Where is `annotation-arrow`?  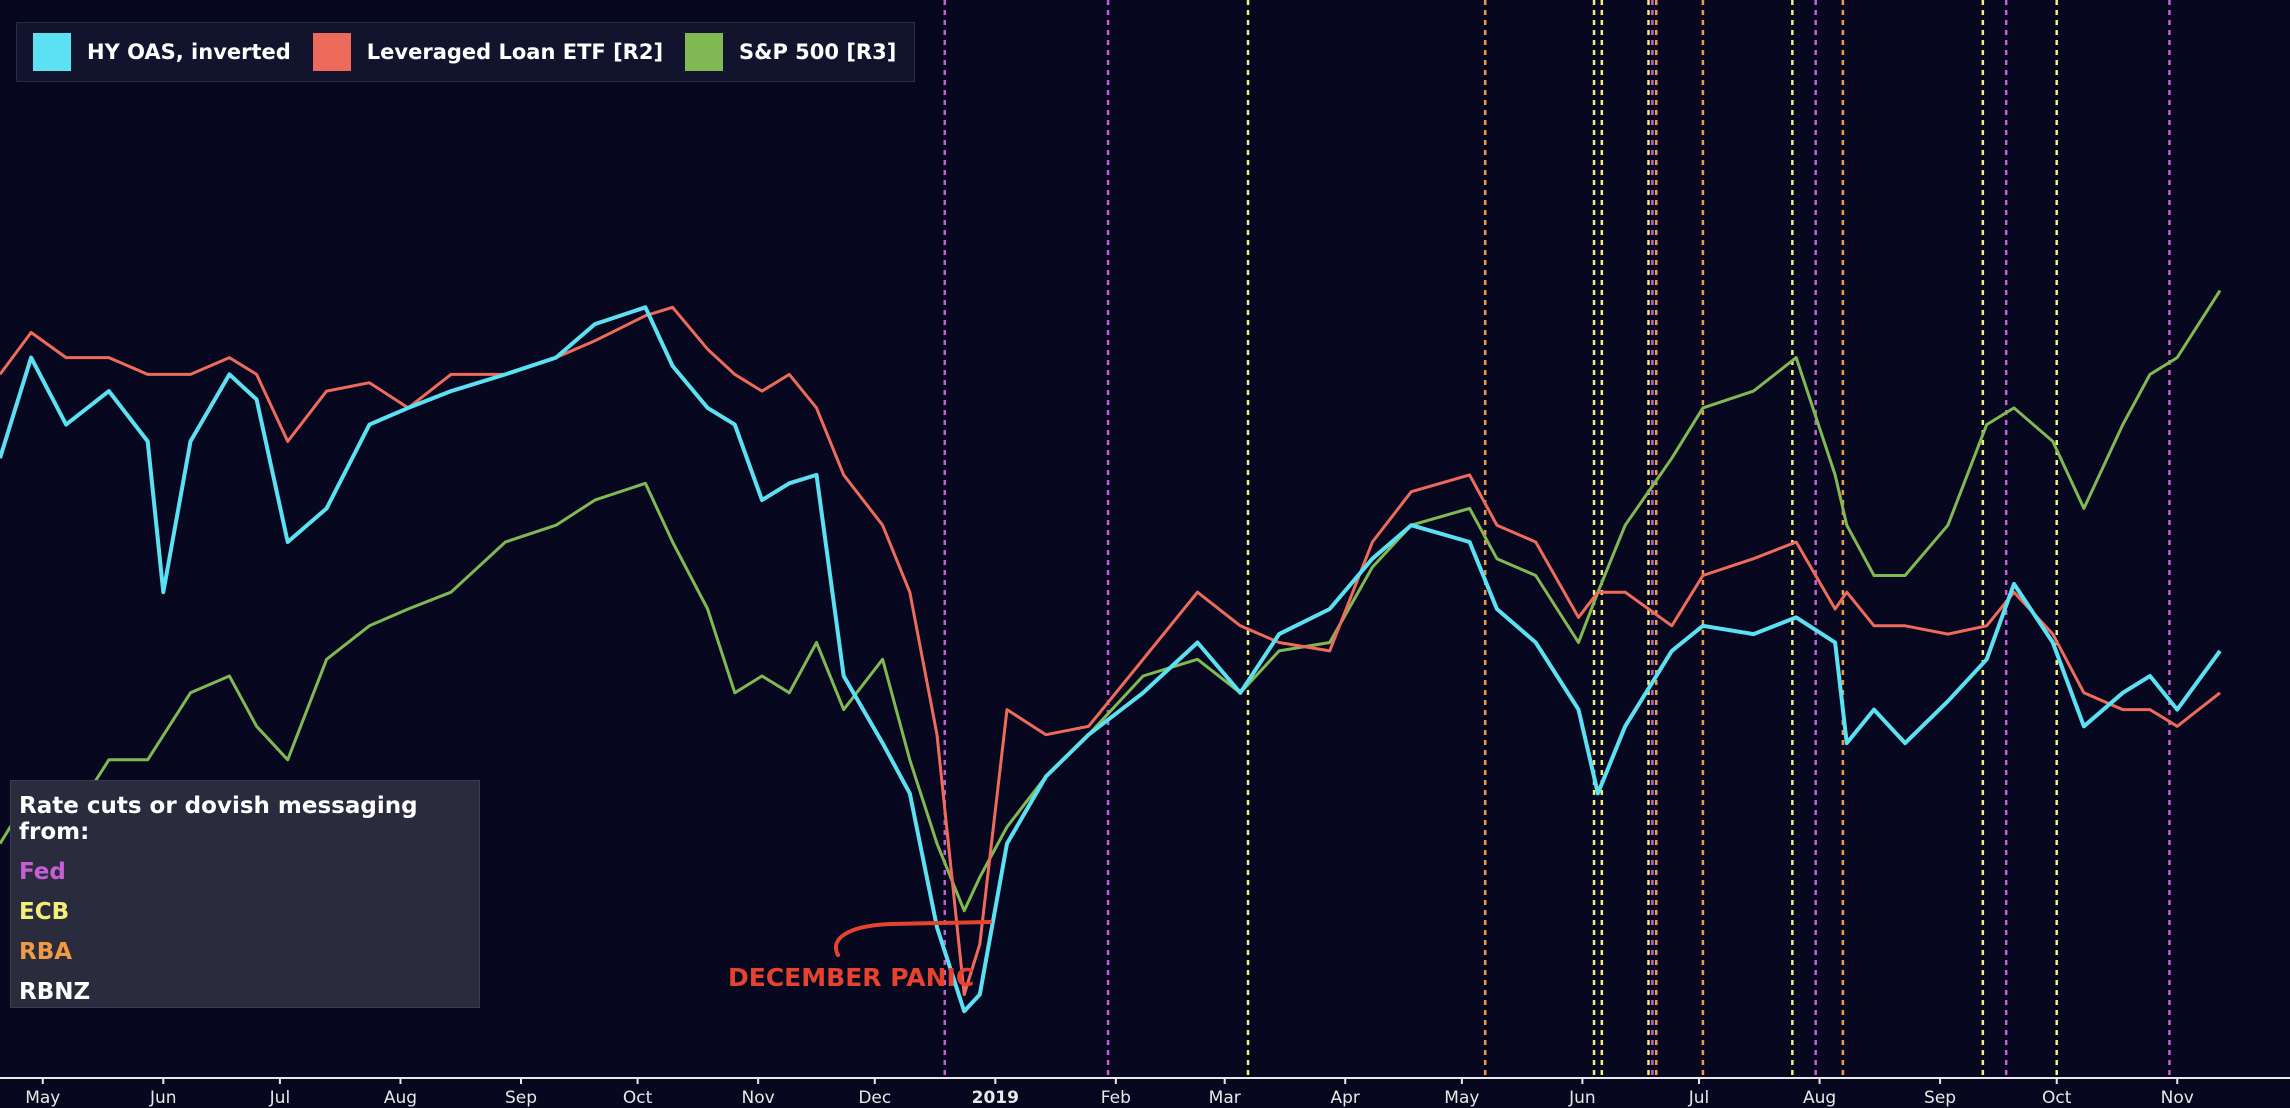
annotation-arrow is located at coordinates (913, 938).